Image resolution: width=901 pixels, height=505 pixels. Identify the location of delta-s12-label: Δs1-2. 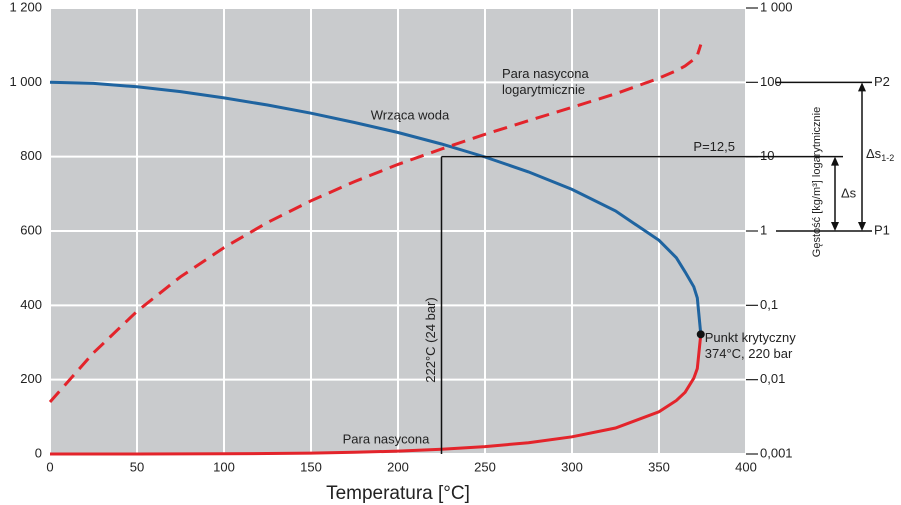
(880, 154).